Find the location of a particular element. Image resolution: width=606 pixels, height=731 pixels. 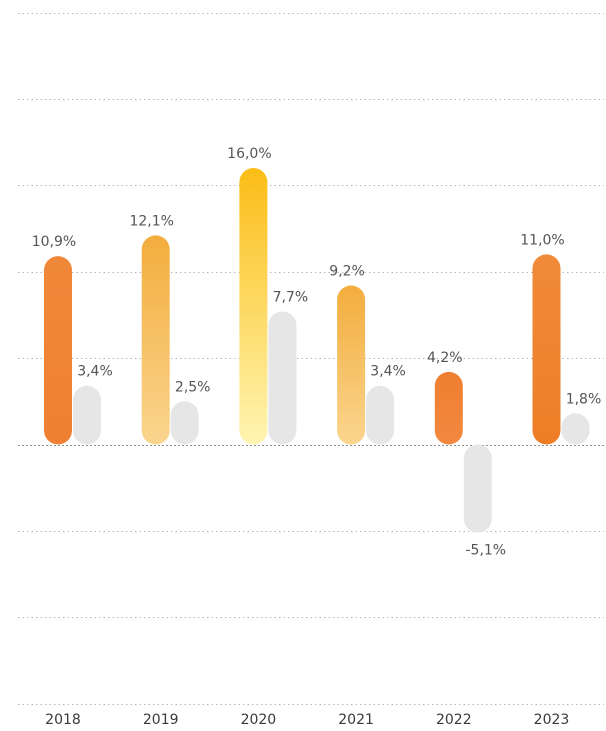

x-tick-label-2021: 2021 is located at coordinates (356, 720).